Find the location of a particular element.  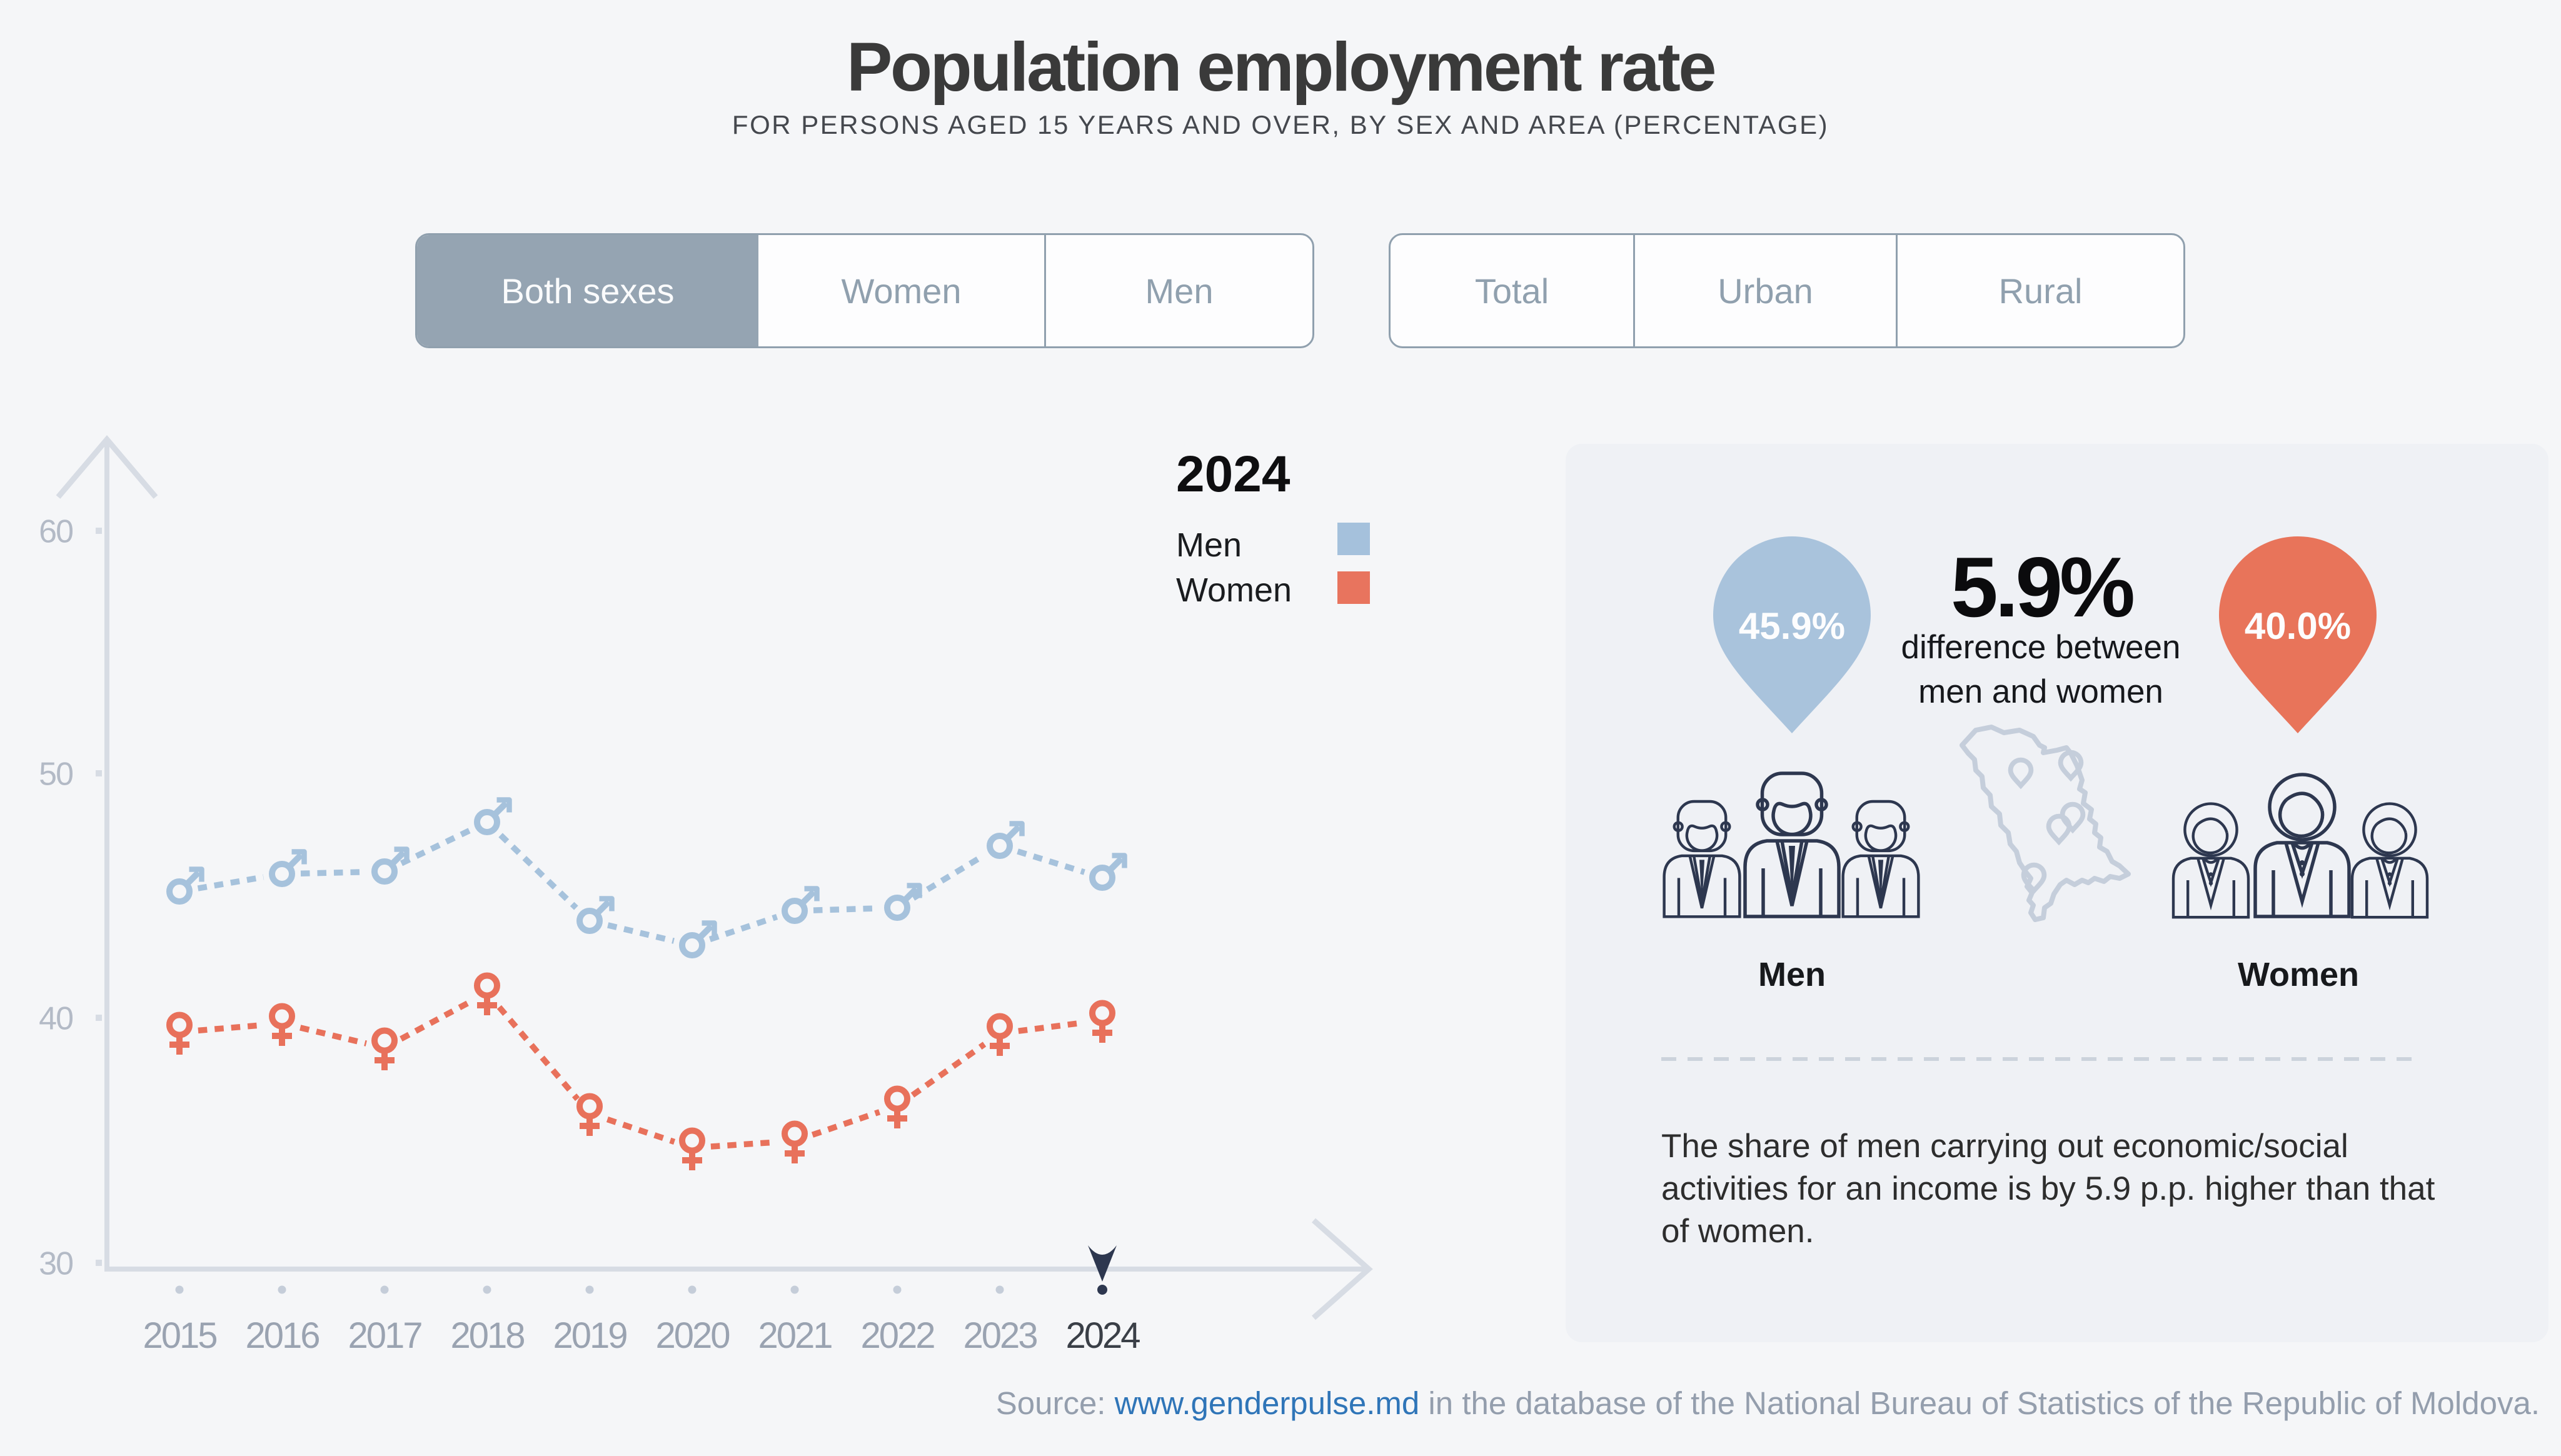

svg-text: 30 is located at coordinates (56, 1264).